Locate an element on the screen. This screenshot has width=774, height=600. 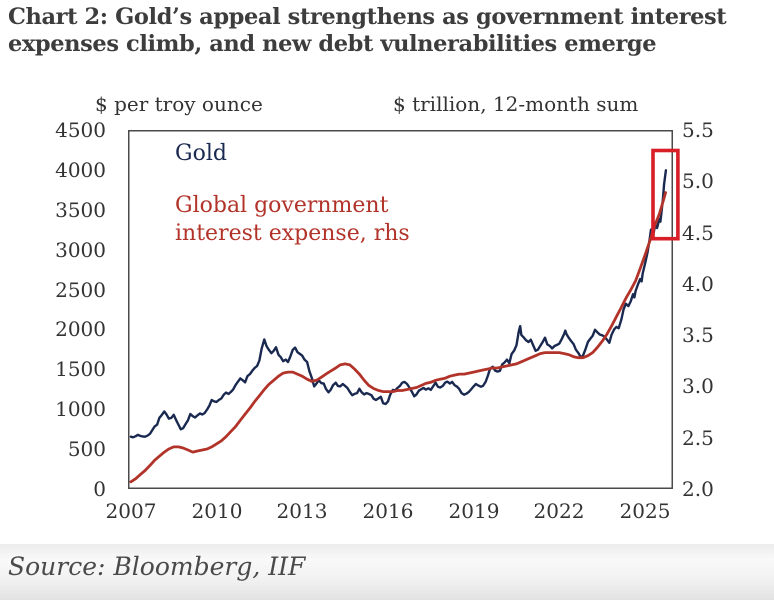
left-axis-tick: 0 is located at coordinates (99, 489).